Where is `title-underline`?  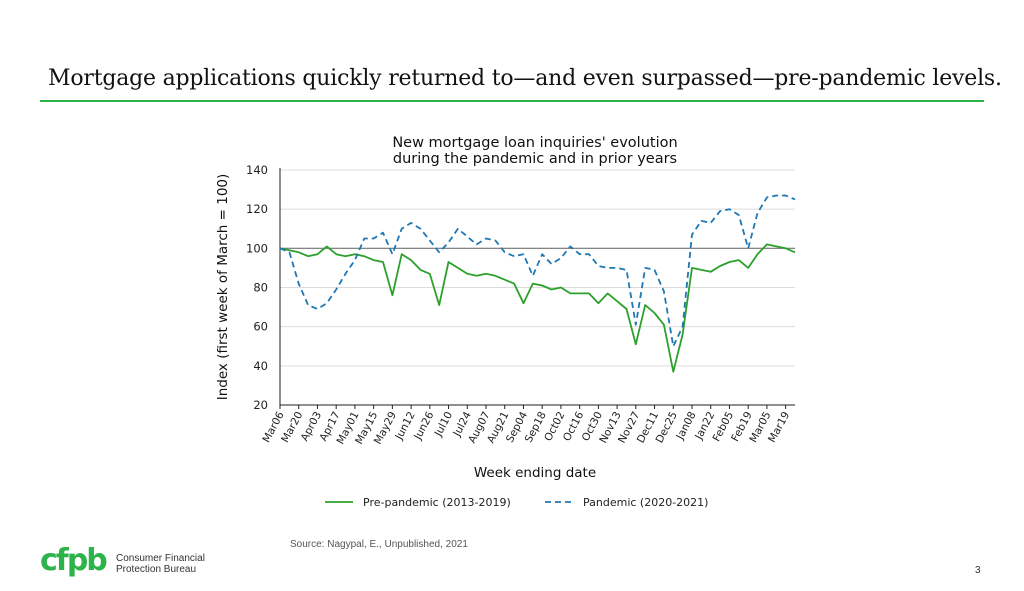
title-underline is located at coordinates (512, 101).